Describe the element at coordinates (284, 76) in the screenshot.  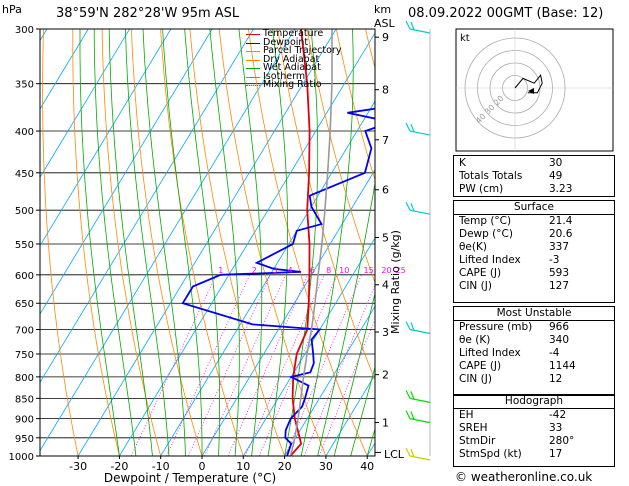
I see `legend-label: Isotherm` at that location.